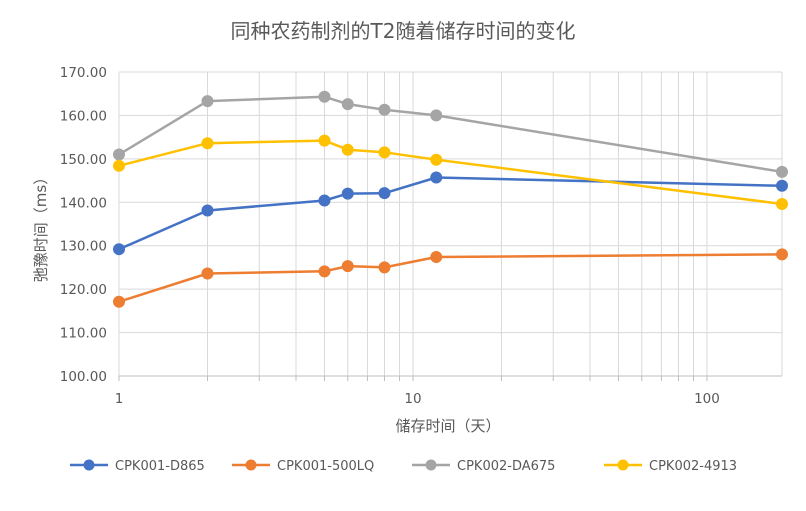 This screenshot has width=806, height=511. Describe the element at coordinates (707, 399) in the screenshot. I see `x-tick-label: 100` at that location.